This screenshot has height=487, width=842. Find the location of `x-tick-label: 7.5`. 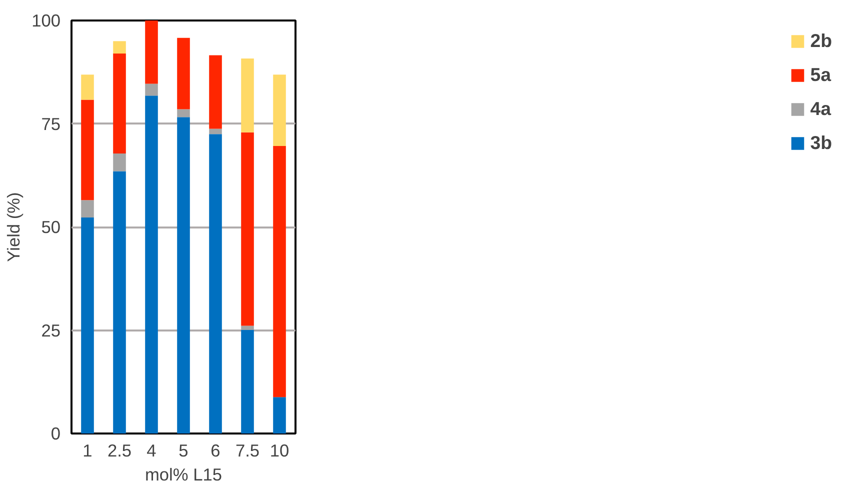

x-tick-label: 7.5 is located at coordinates (247, 450).